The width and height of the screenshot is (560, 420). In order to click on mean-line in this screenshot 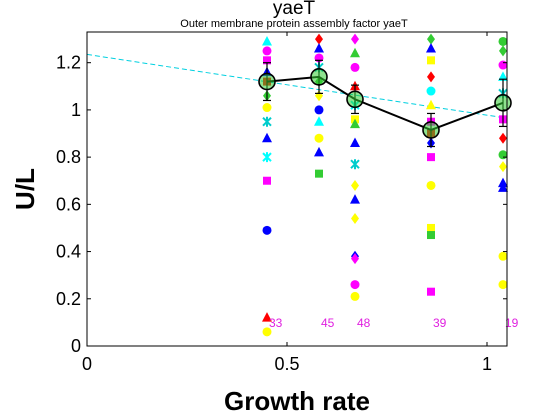, I will do `click(385, 103)`.